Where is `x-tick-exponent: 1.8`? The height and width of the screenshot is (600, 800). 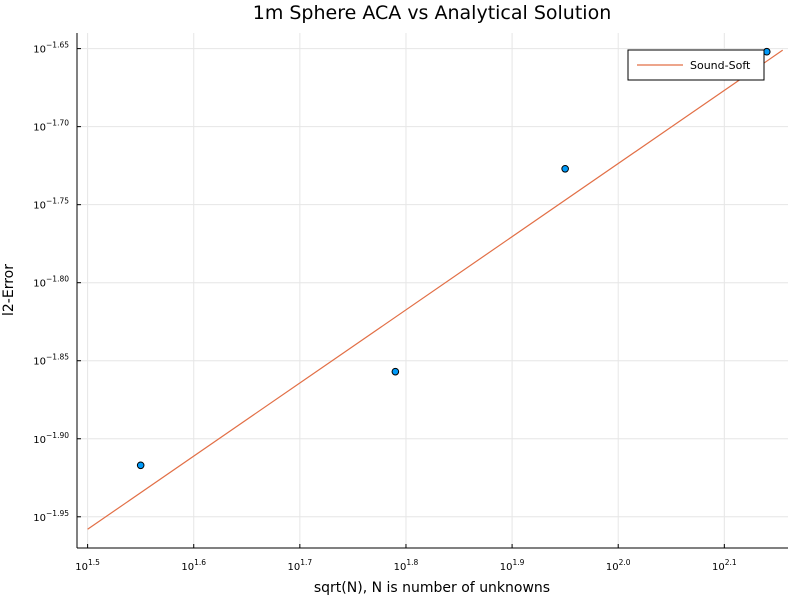 x-tick-exponent: 1.8 is located at coordinates (412, 562).